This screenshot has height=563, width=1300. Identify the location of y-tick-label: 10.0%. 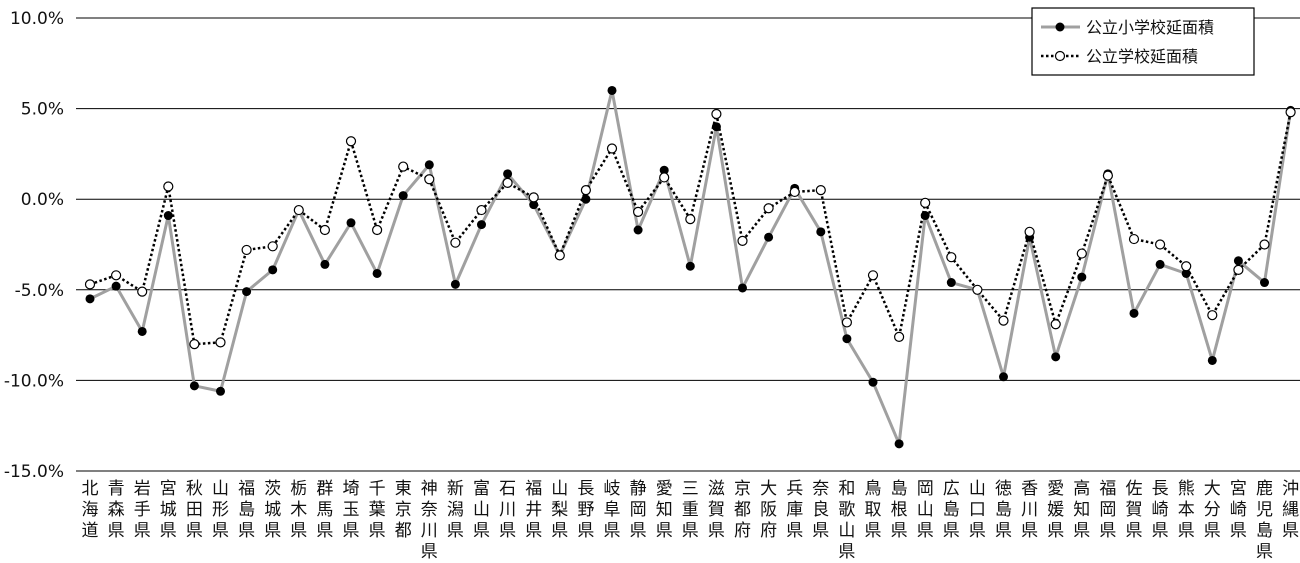
(37, 19).